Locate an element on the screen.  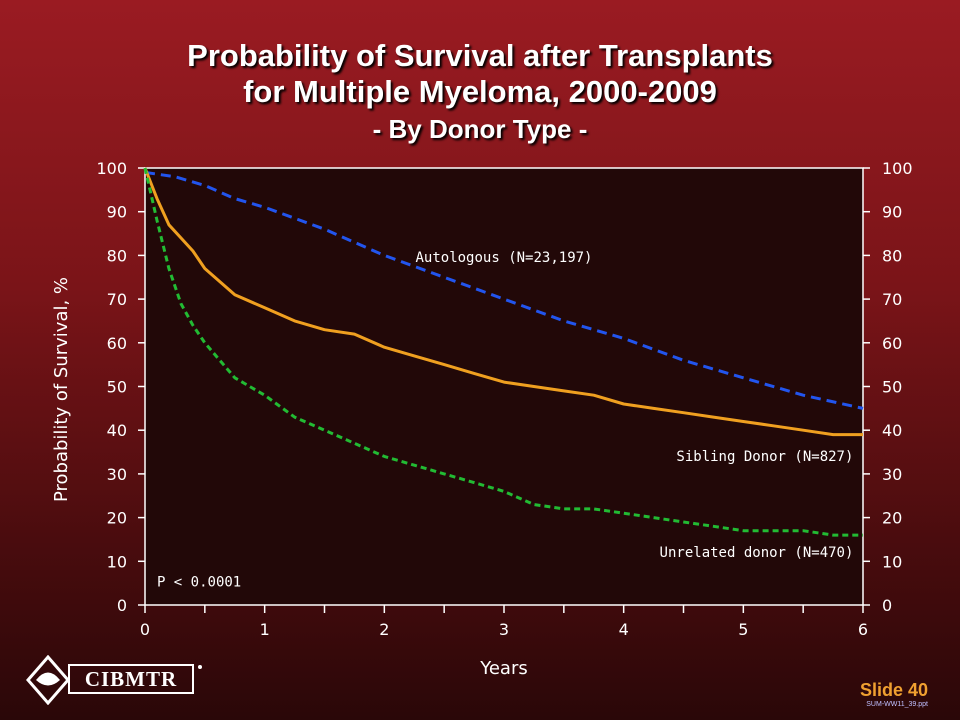
y-tick-label-right: 100 is located at coordinates (897, 168).